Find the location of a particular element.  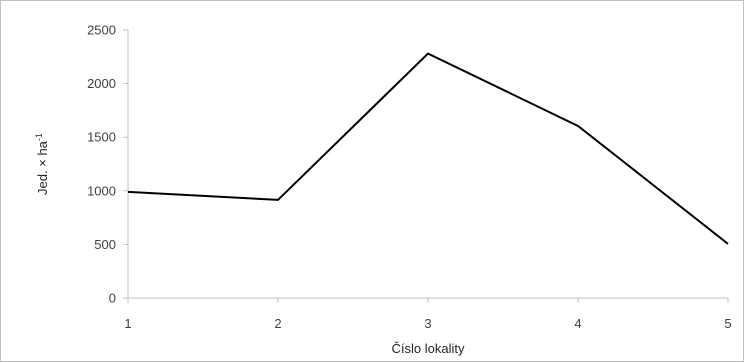

y-tick-label: 0 is located at coordinates (112, 298).